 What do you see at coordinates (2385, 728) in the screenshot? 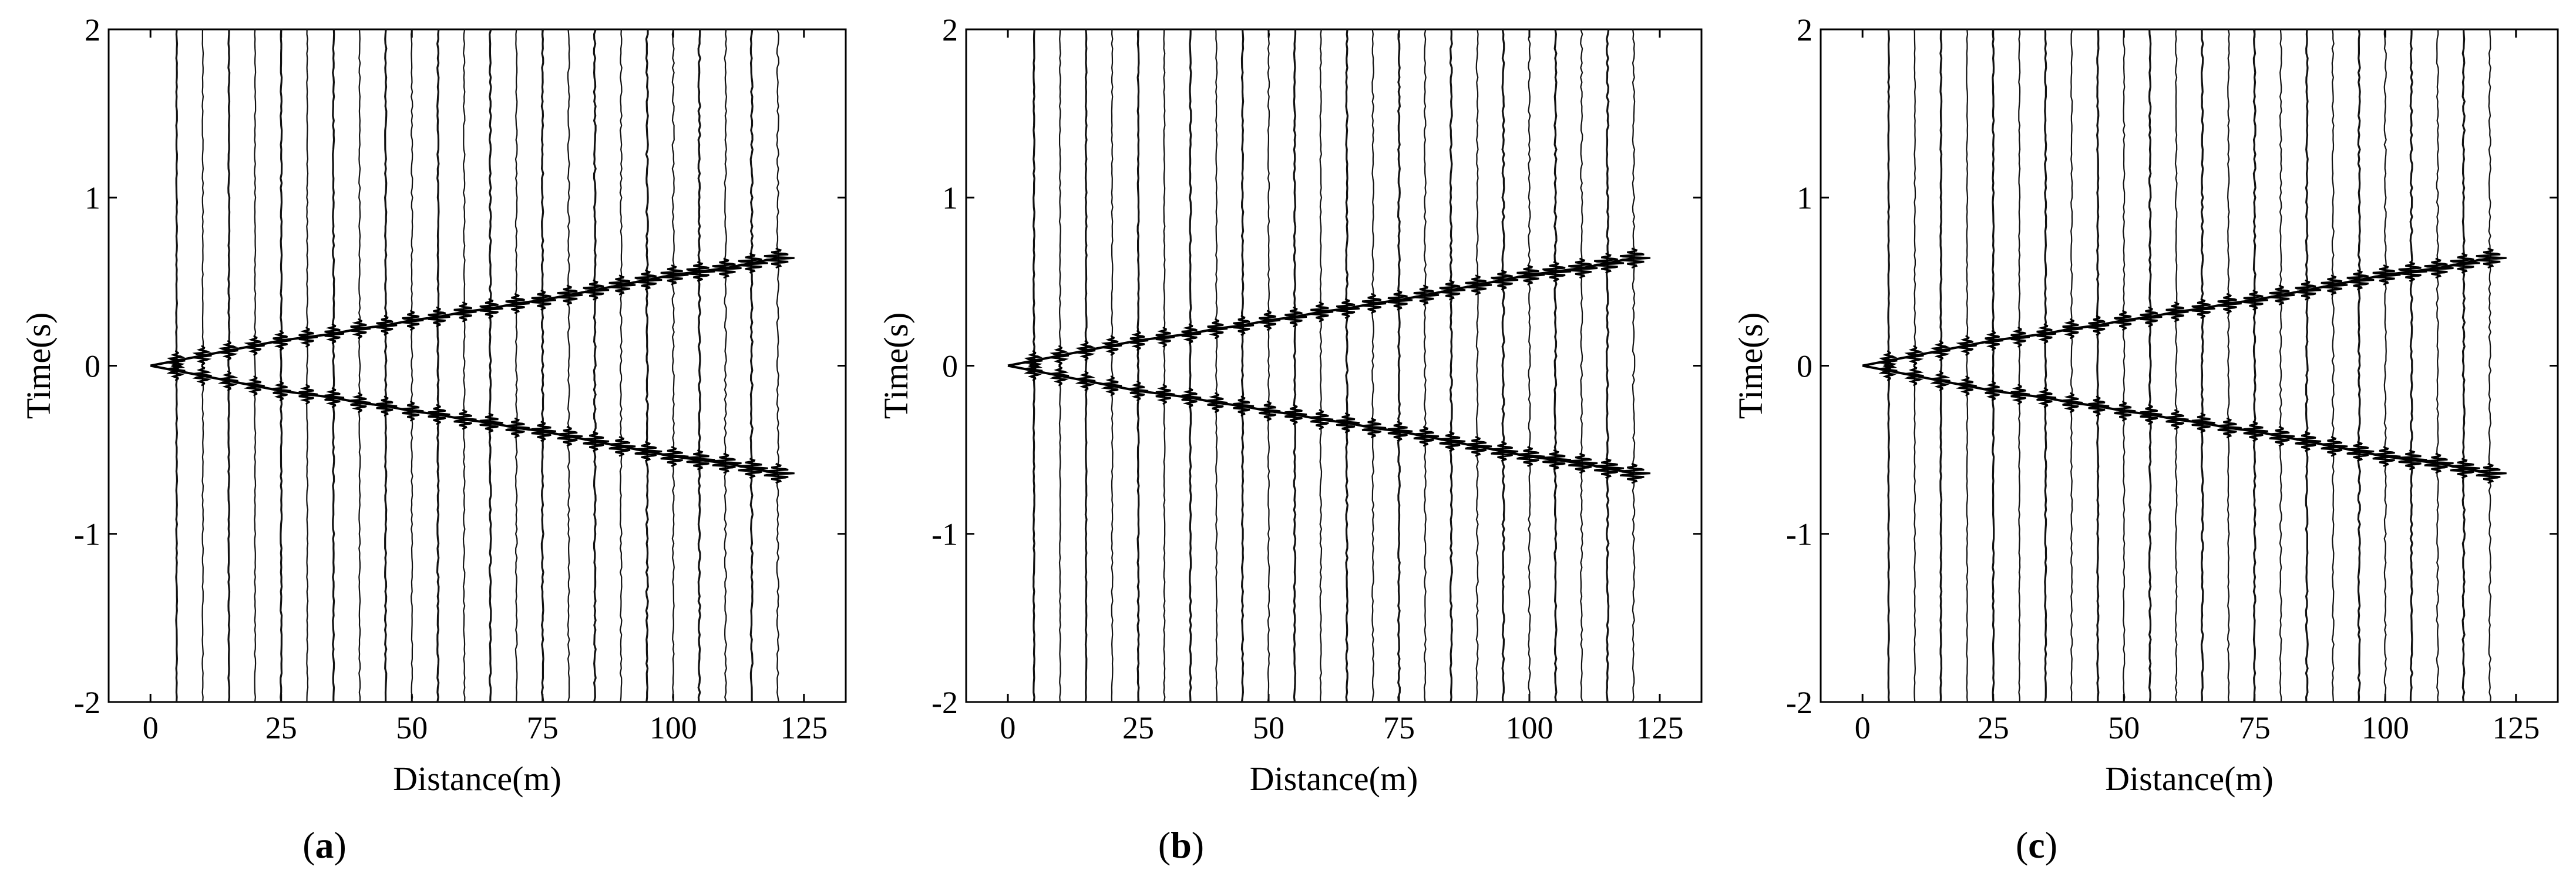
I see `x-tick-label: 100` at bounding box center [2385, 728].